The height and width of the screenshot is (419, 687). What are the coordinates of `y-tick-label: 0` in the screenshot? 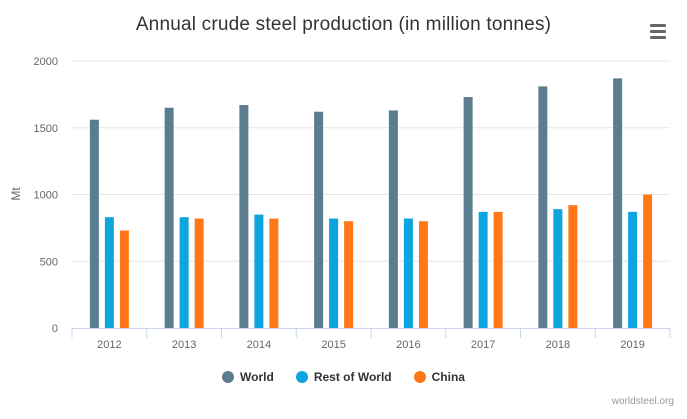 It's located at (55, 329).